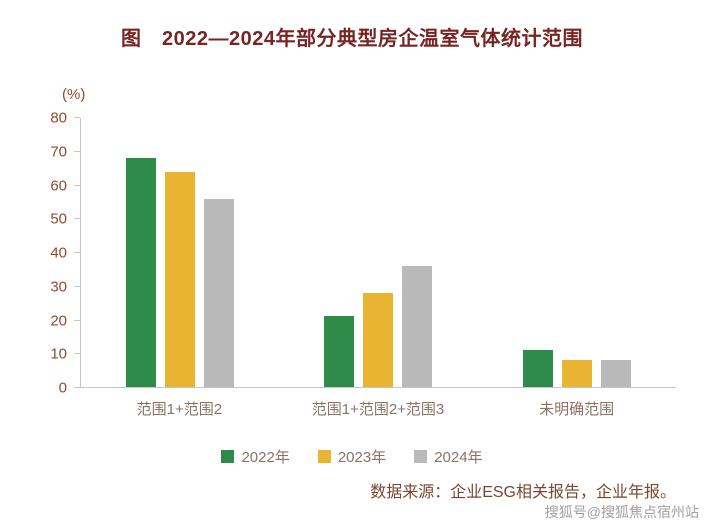 This screenshot has height=525, width=704. What do you see at coordinates (621, 512) in the screenshot?
I see `watermark: 搜狐号@搜狐焦点宿州站` at bounding box center [621, 512].